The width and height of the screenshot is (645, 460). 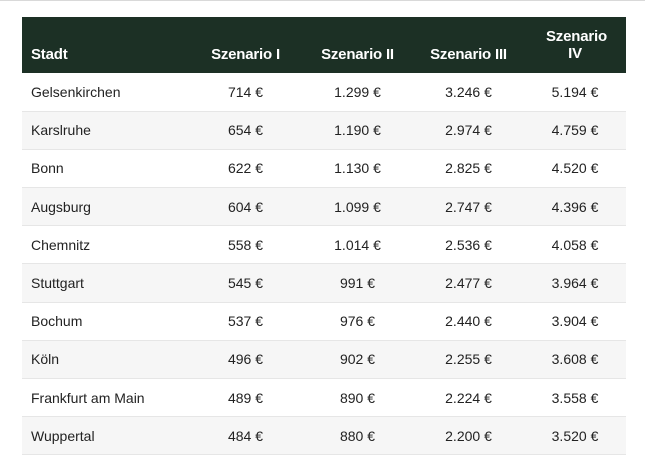 What do you see at coordinates (245, 130) in the screenshot?
I see `cell-scenario-1: 654 €` at bounding box center [245, 130].